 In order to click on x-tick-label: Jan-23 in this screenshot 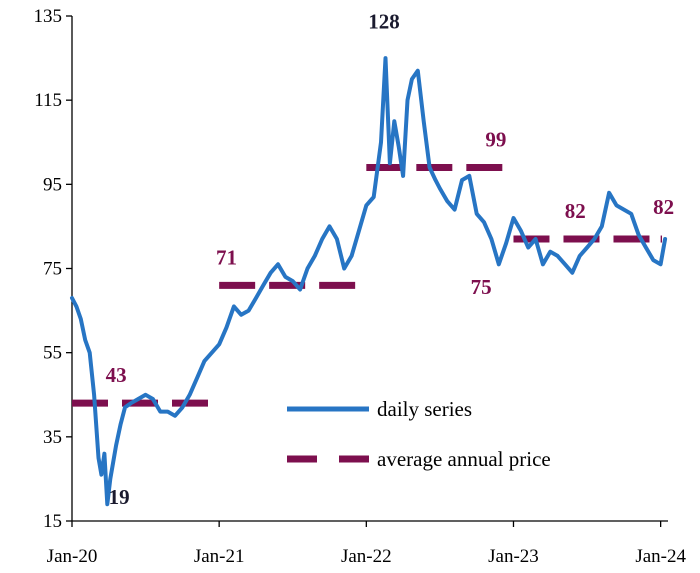, I will do `click(513, 556)`.